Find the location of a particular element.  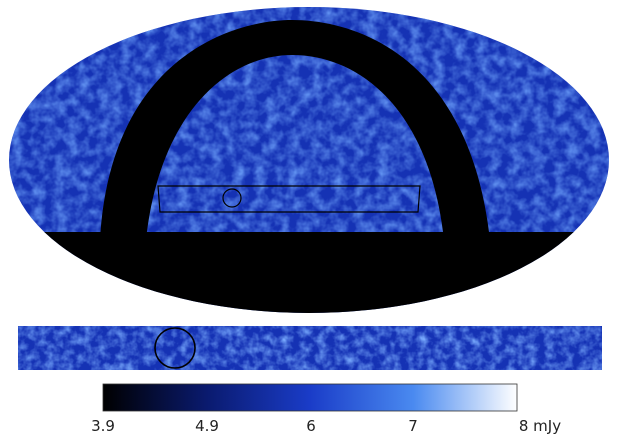

zoom-target-circle is located at coordinates (175, 348).